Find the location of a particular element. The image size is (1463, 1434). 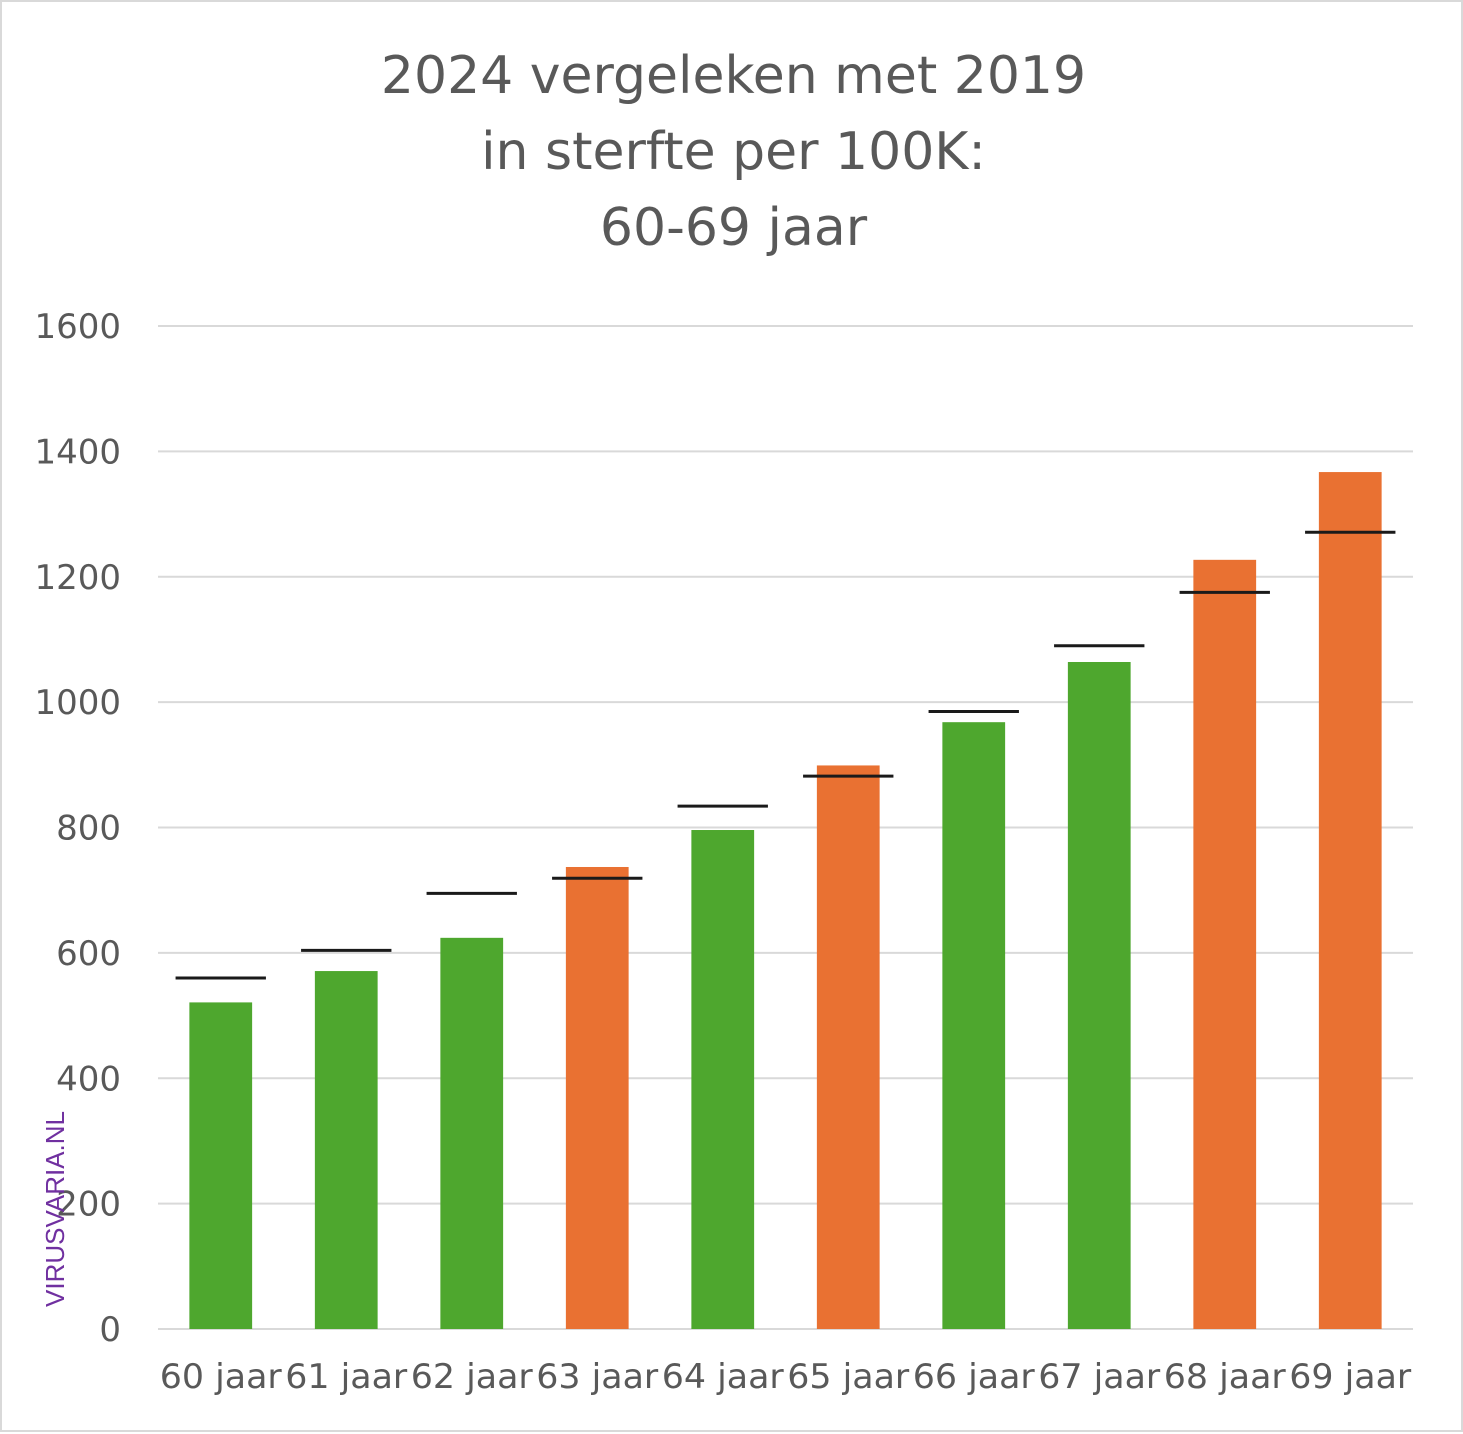

x-tick-label: 67 jaar is located at coordinates (1099, 1377).